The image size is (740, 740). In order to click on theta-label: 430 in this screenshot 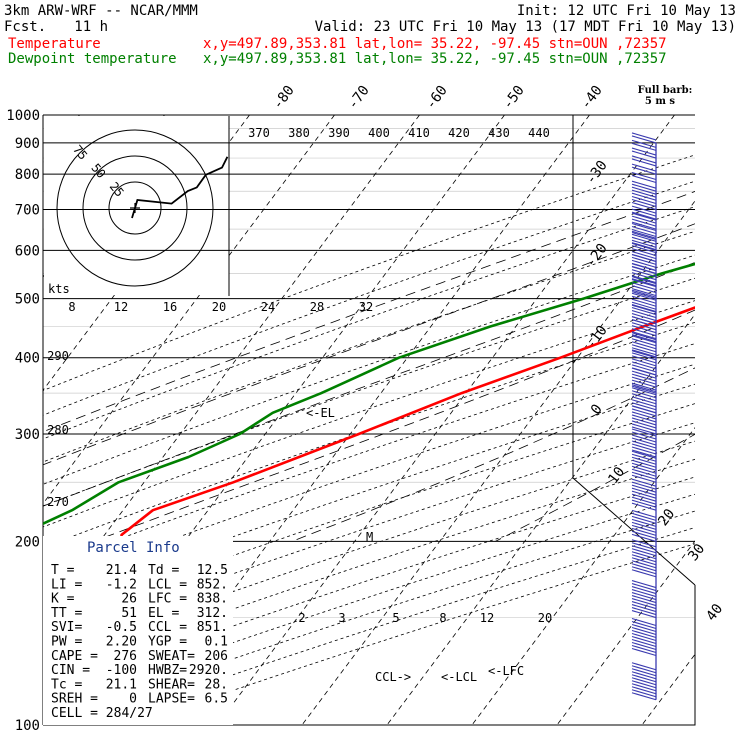, I will do `click(499, 133)`.